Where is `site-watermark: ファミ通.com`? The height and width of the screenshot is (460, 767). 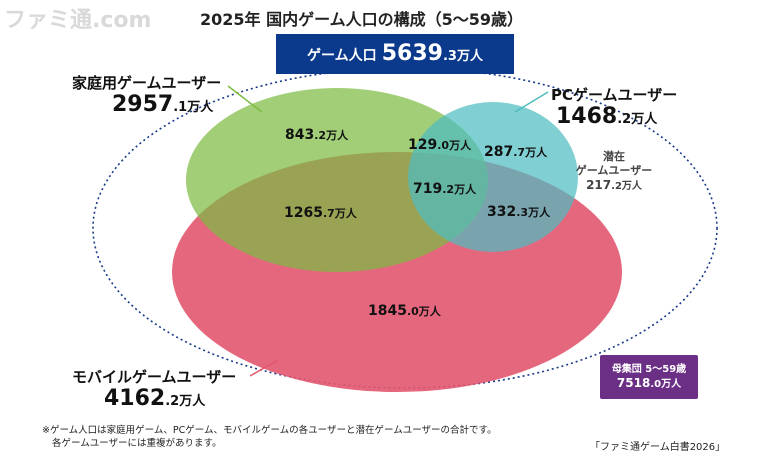 site-watermark: ファミ通.com is located at coordinates (78, 20).